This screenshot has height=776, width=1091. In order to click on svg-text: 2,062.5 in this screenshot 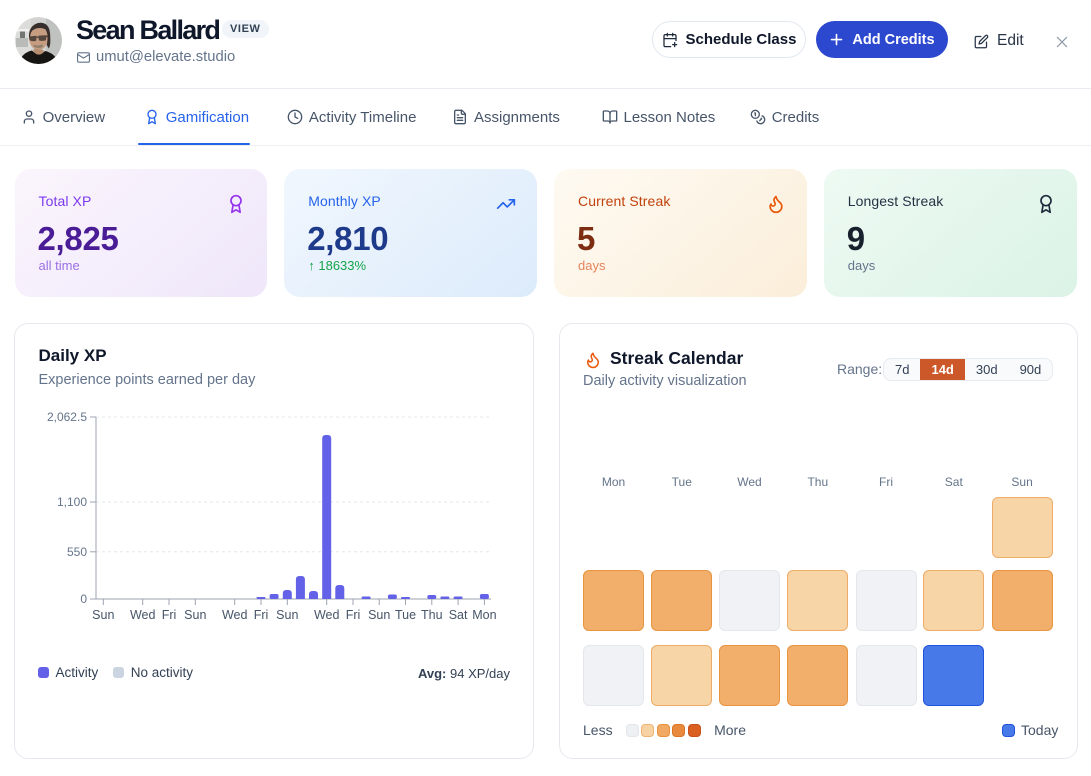, I will do `click(67, 417)`.